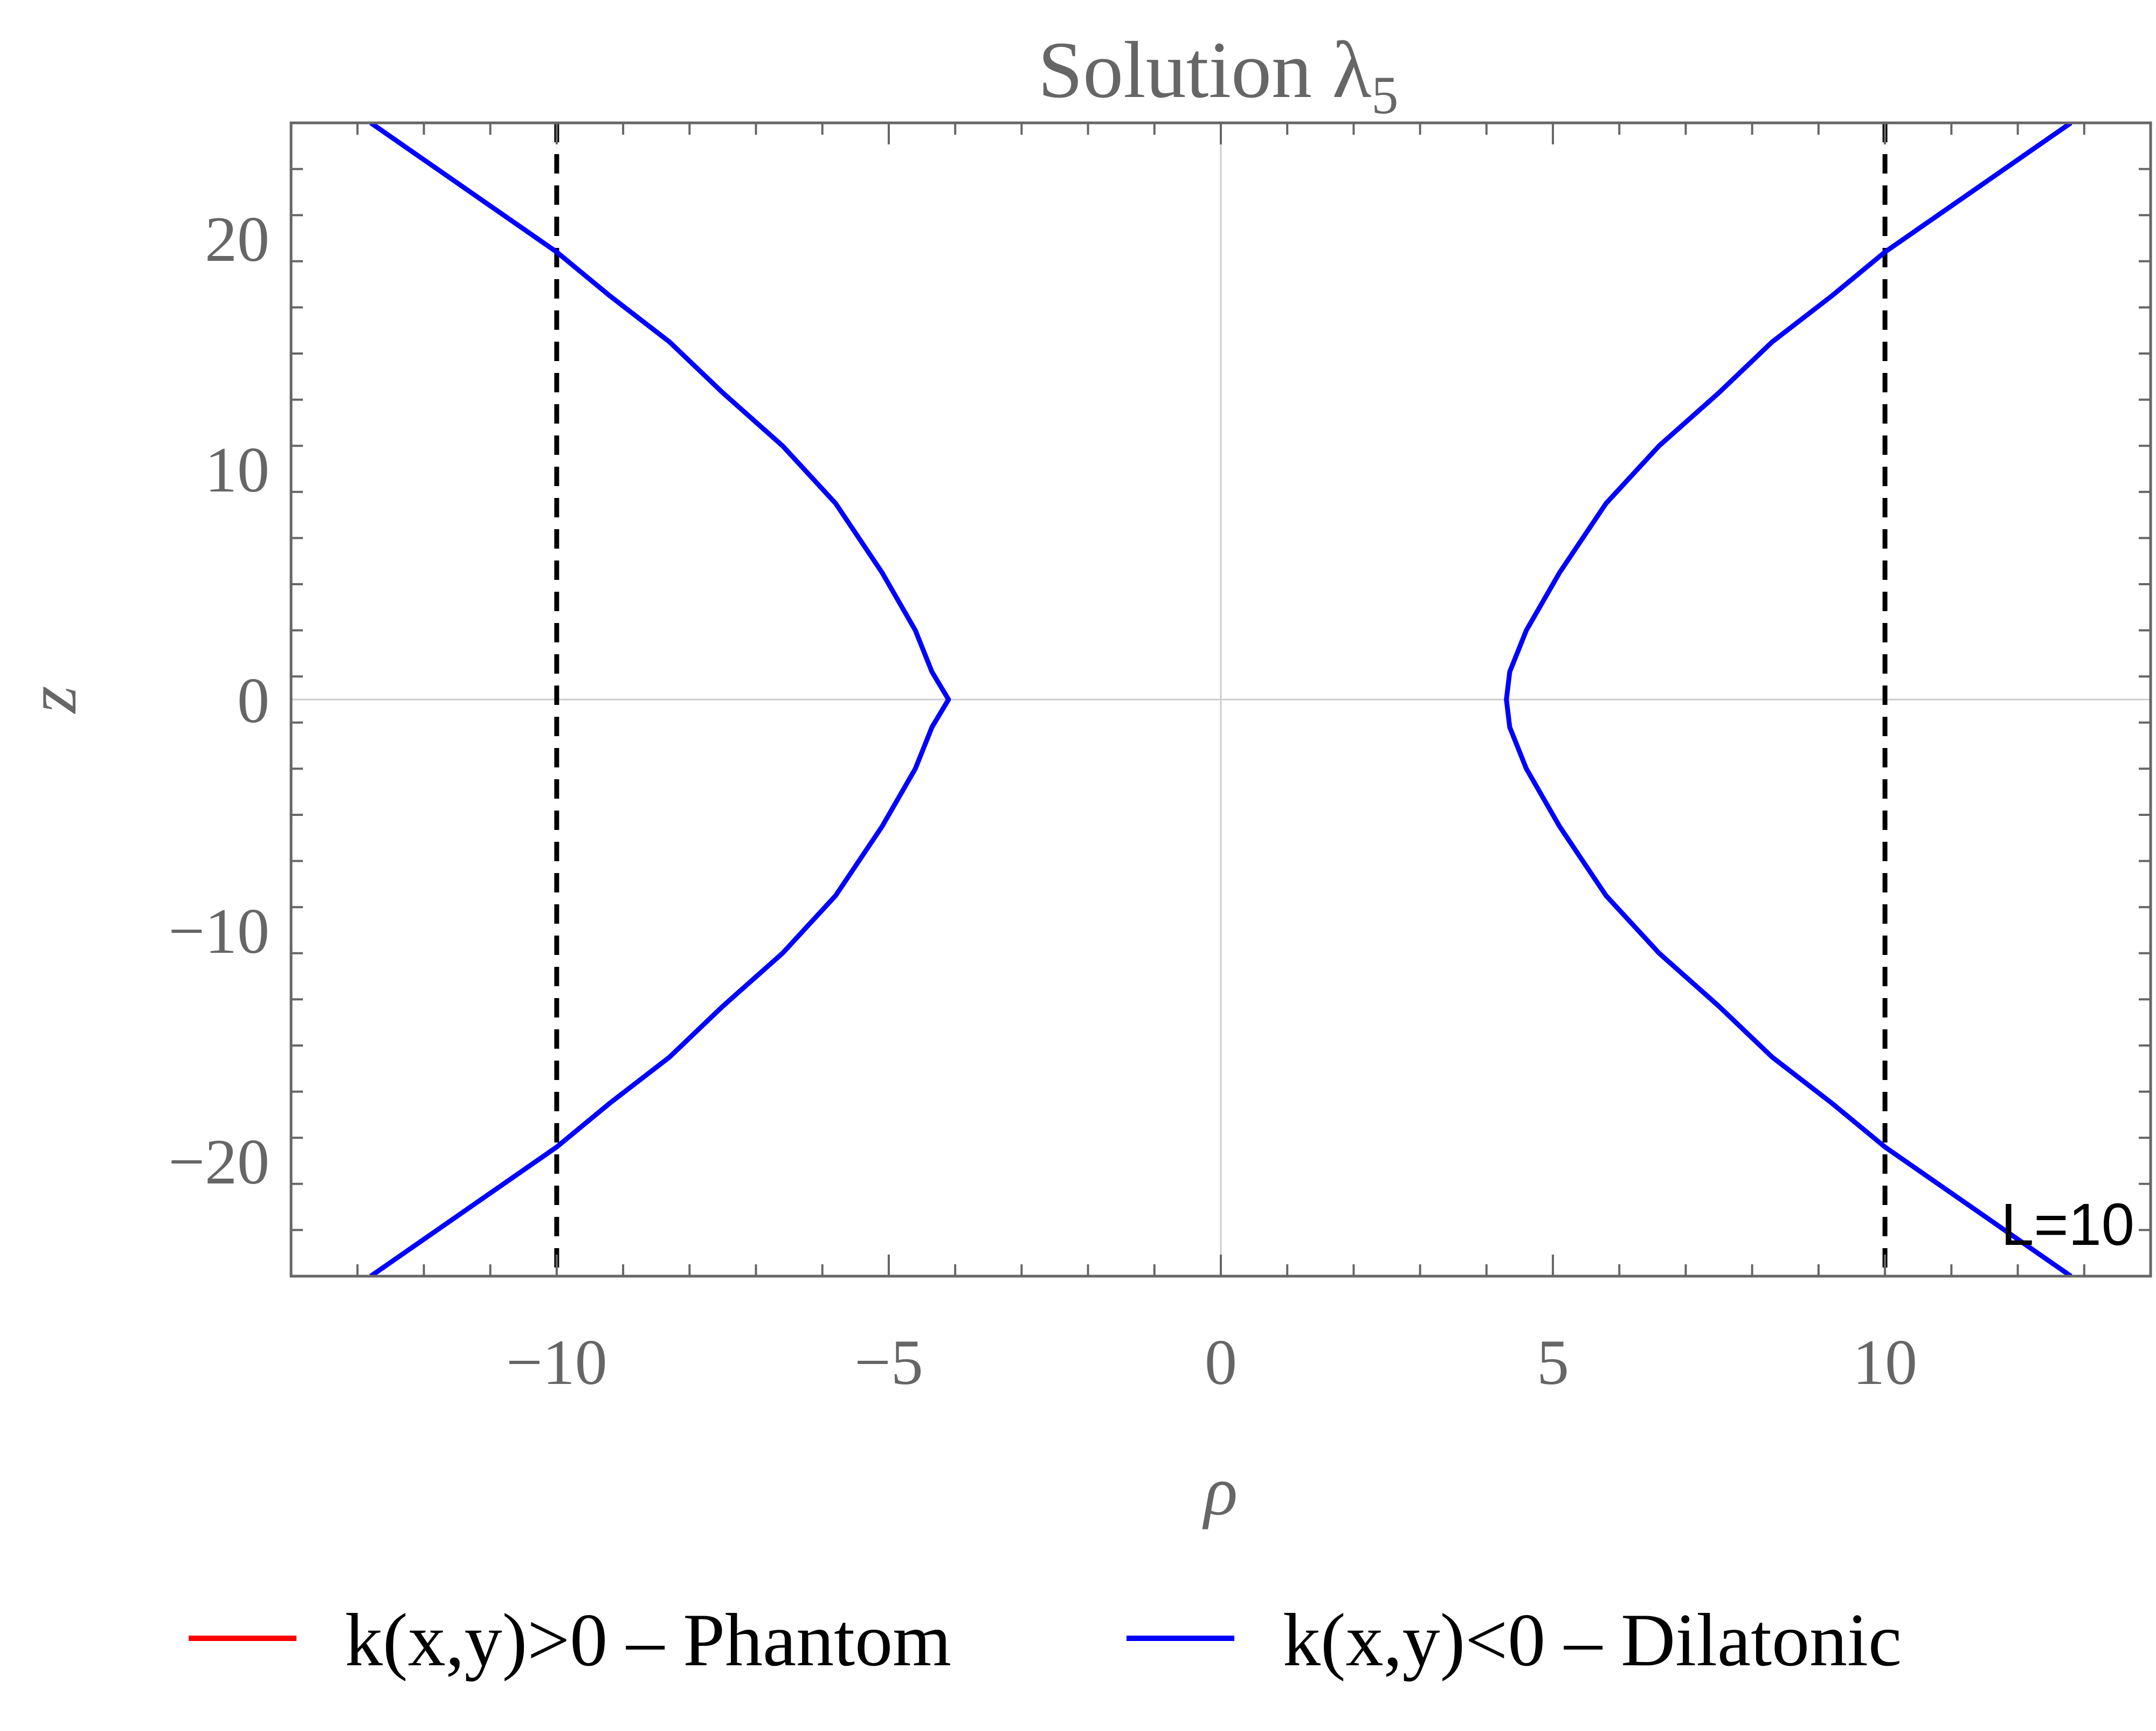 This screenshot has width=2156, height=1731. Describe the element at coordinates (219, 1162) in the screenshot. I see `y-tick-label: −20` at that location.